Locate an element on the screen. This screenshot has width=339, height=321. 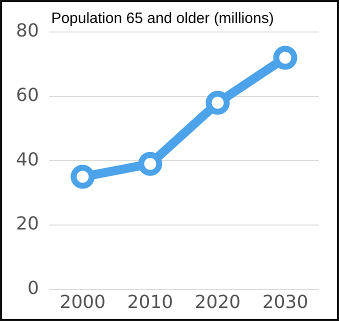
y-tick-label: 40 is located at coordinates (27, 159).